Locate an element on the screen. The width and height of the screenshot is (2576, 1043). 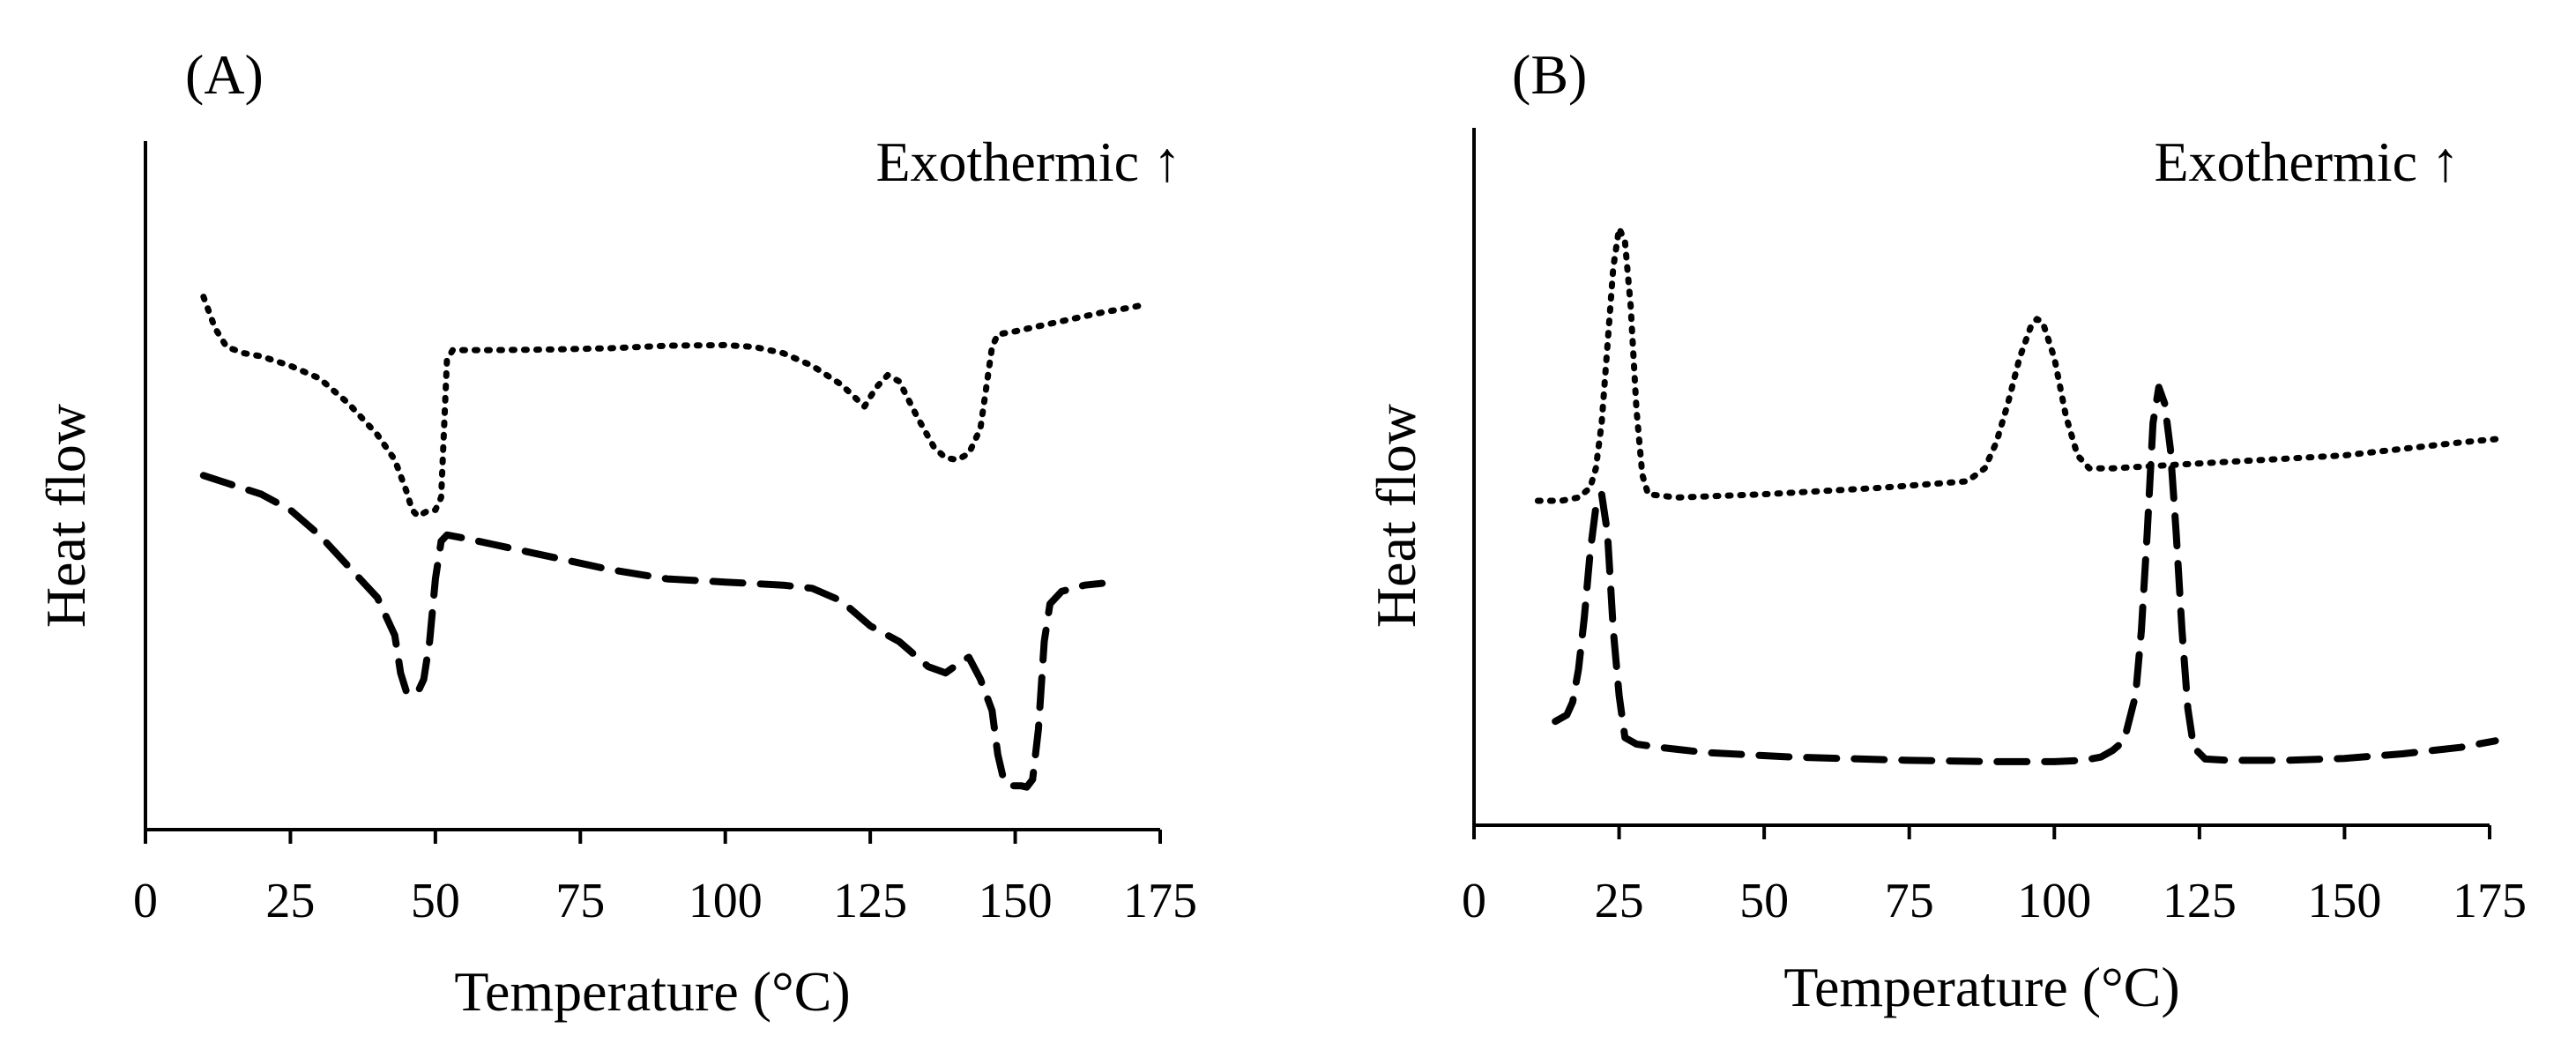
x-axis-label-b: Temperature (°C) is located at coordinates (1981, 987).